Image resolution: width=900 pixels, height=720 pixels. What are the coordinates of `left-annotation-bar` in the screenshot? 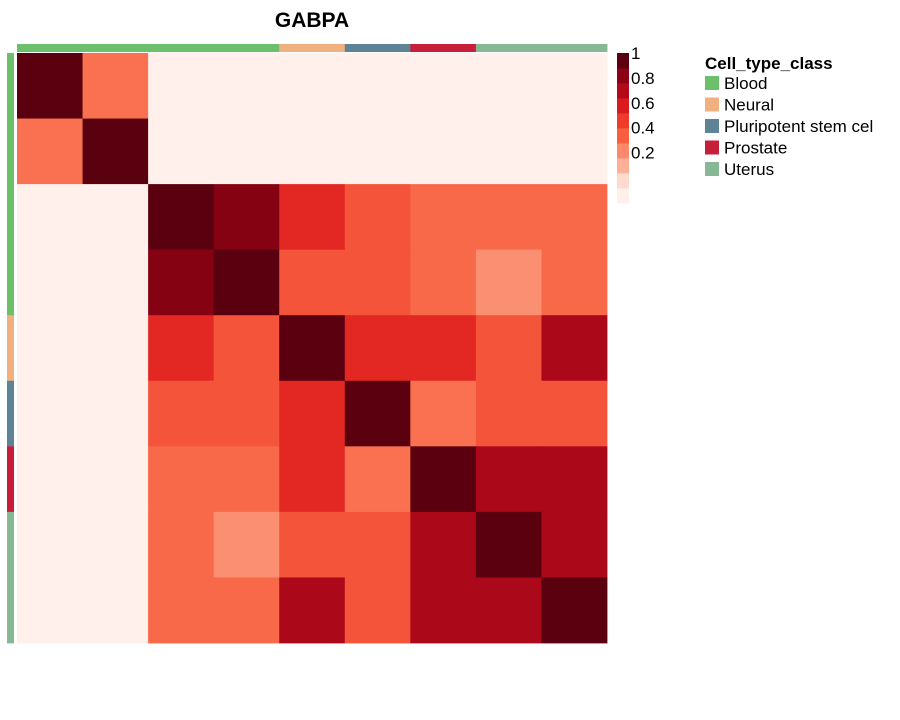 It's located at (10, 348).